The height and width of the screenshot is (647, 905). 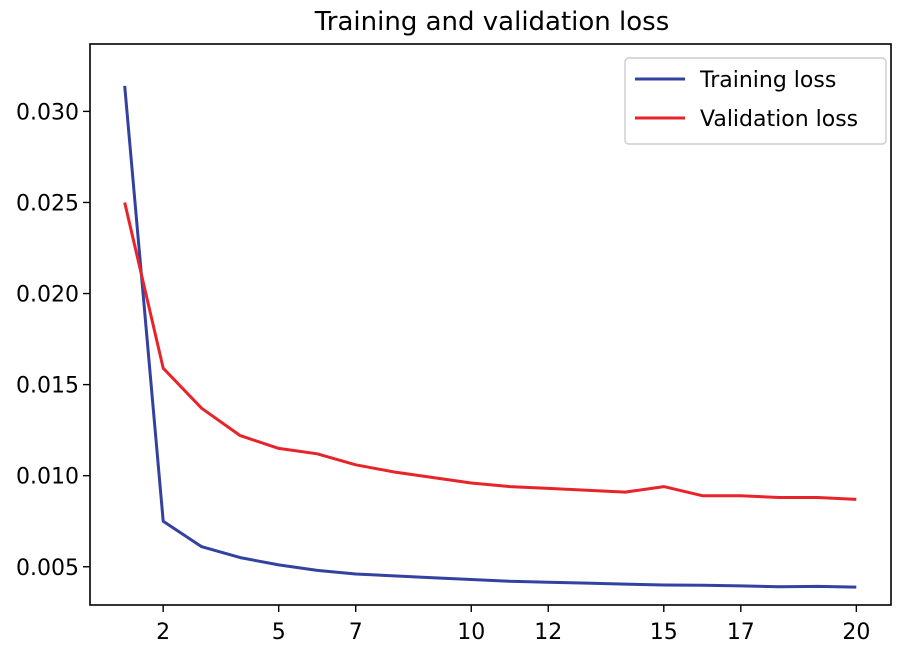 What do you see at coordinates (47, 203) in the screenshot?
I see `y-tick-label: 0.025` at bounding box center [47, 203].